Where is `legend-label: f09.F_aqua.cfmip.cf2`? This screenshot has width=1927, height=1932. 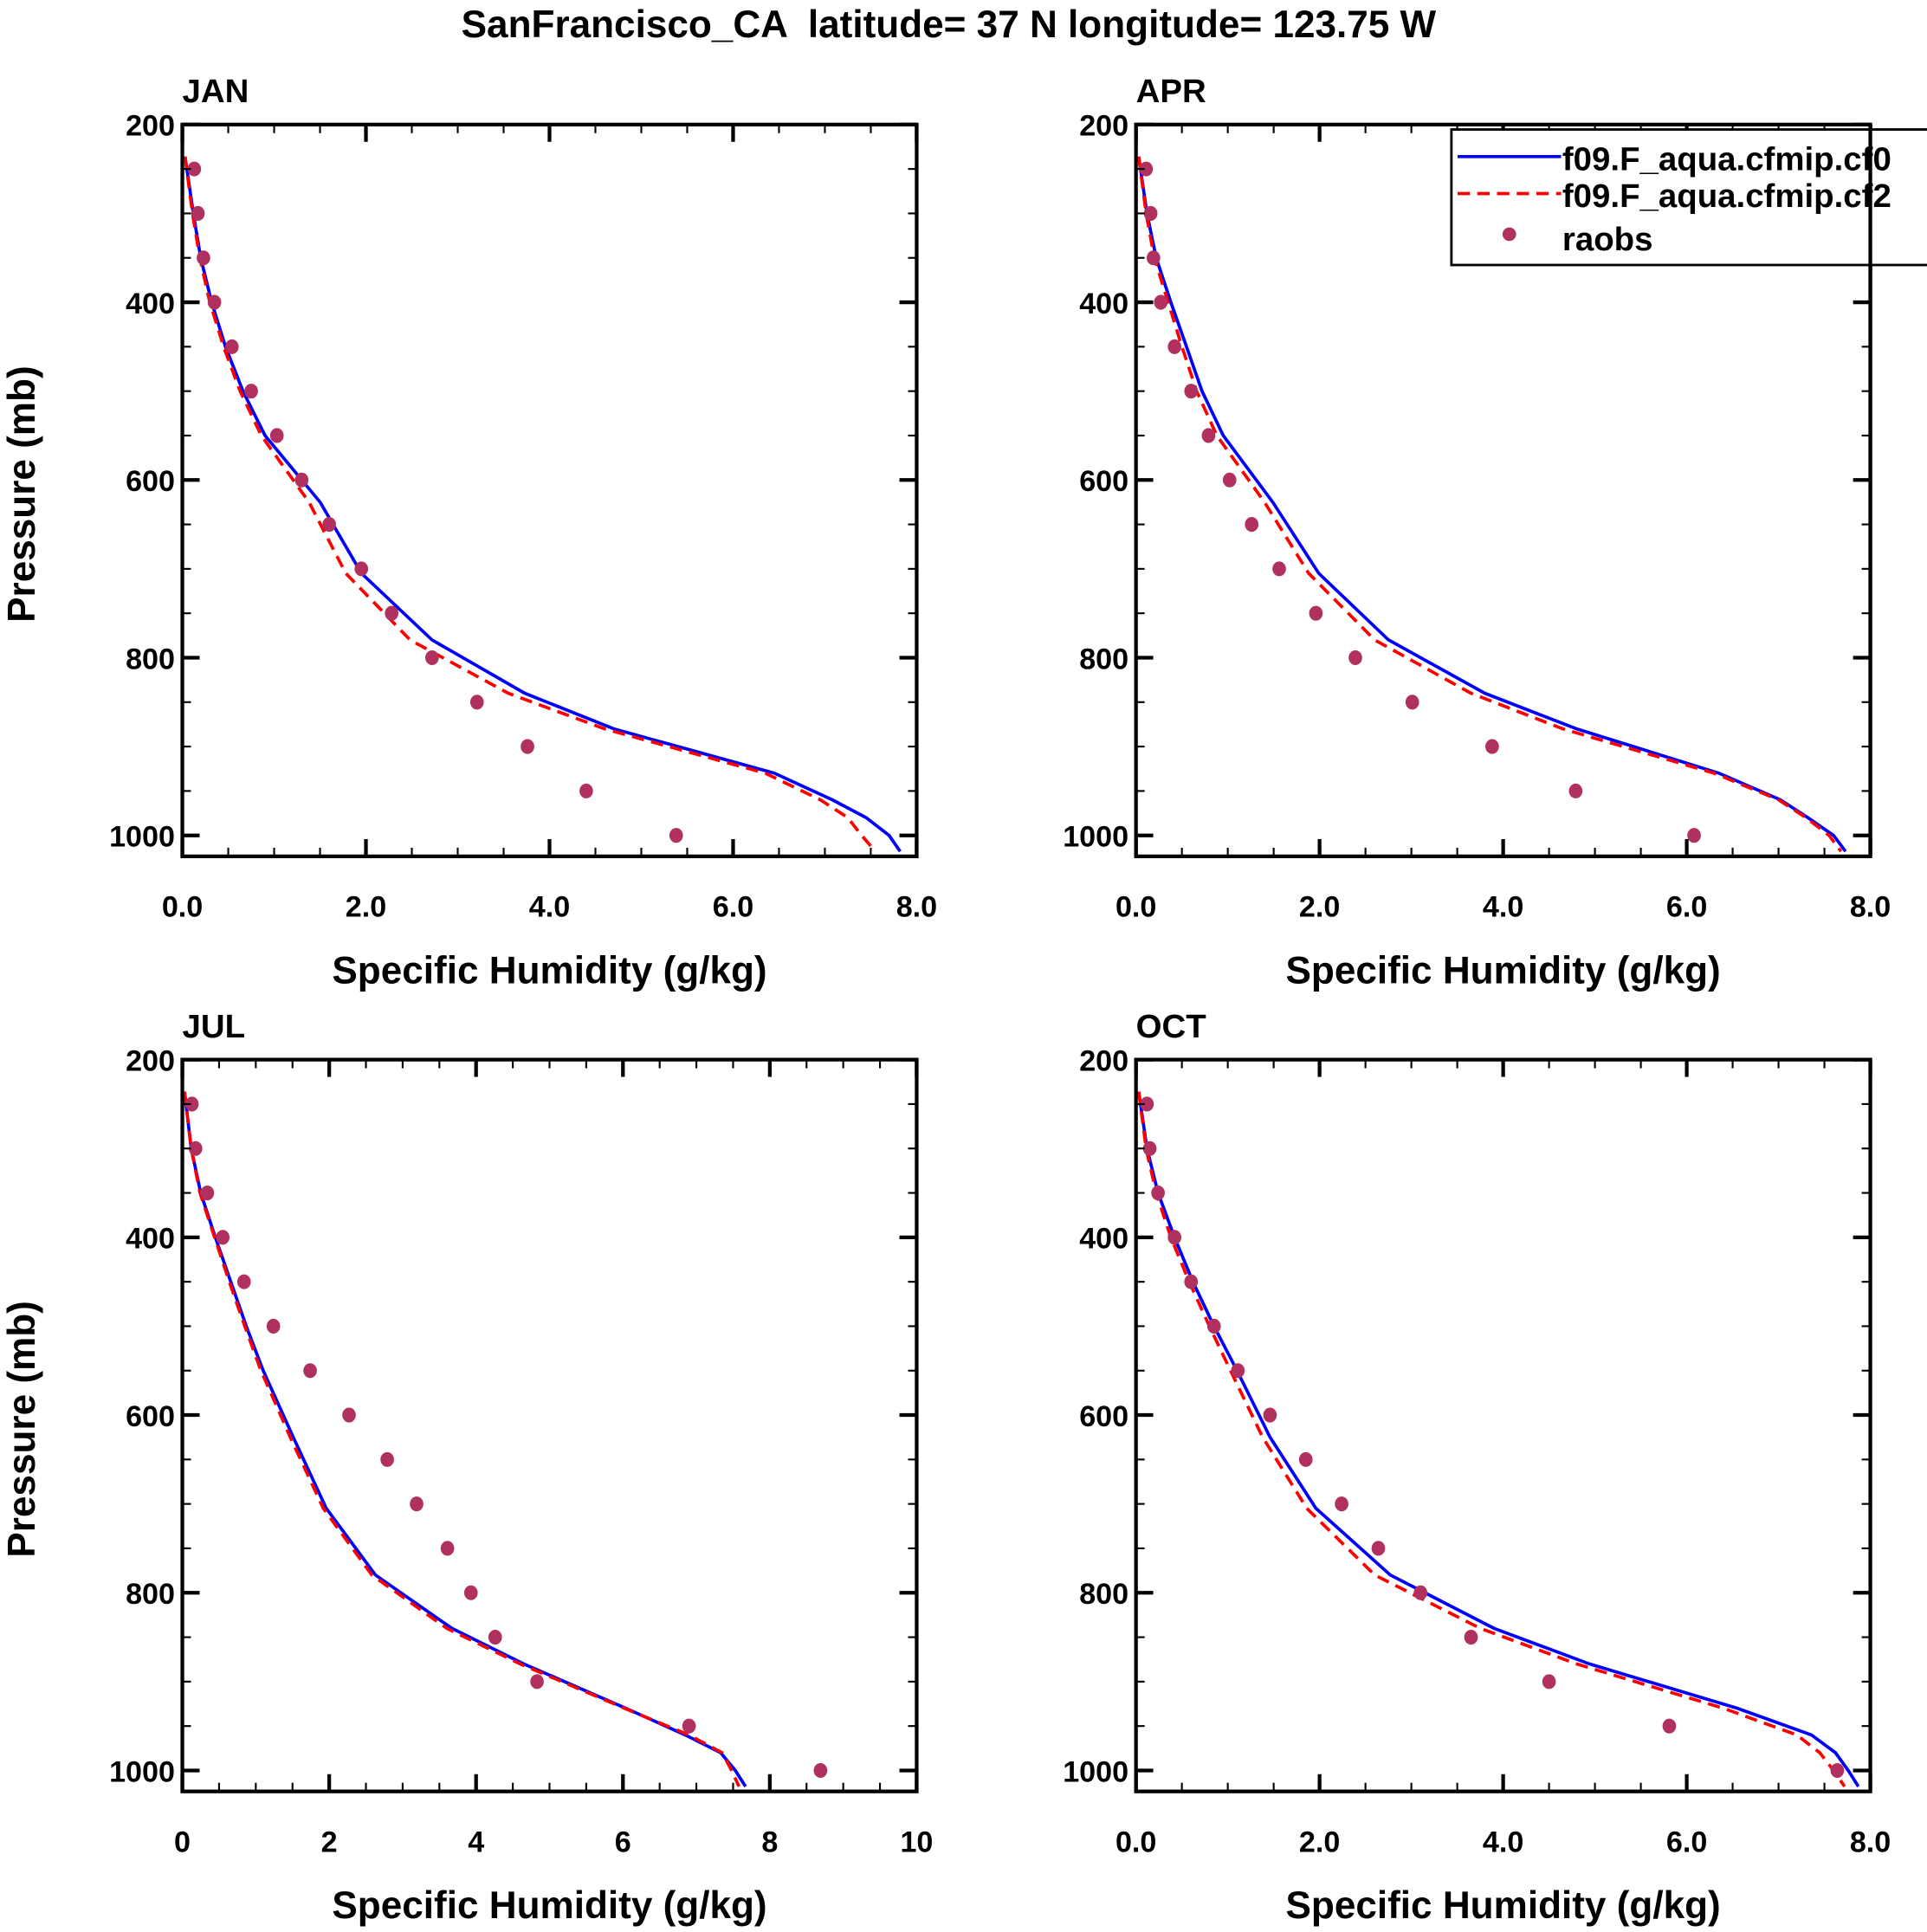
legend-label: f09.F_aqua.cfmip.cf2 is located at coordinates (1726, 196).